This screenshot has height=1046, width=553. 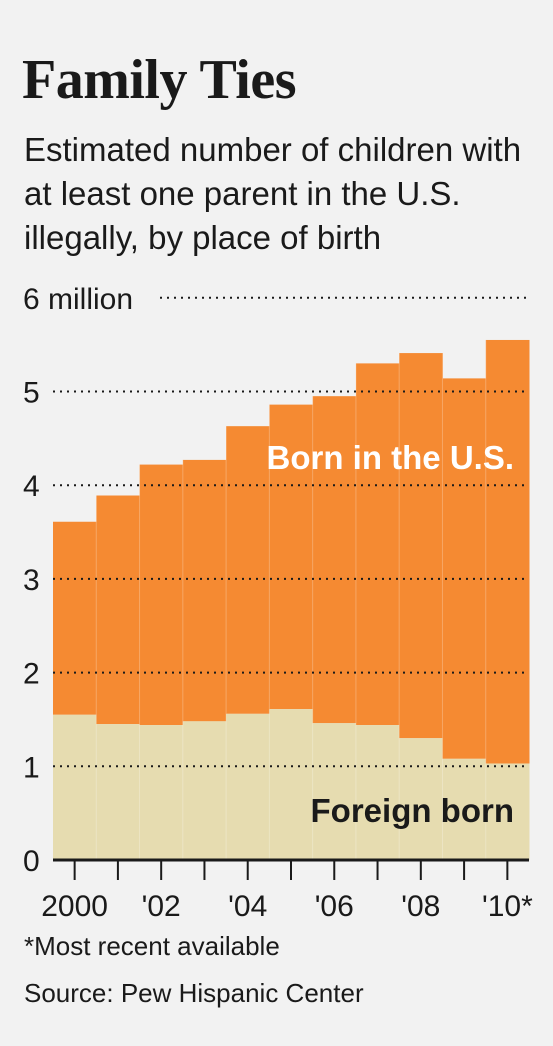 What do you see at coordinates (31, 393) in the screenshot?
I see `y-tick-label: 5` at bounding box center [31, 393].